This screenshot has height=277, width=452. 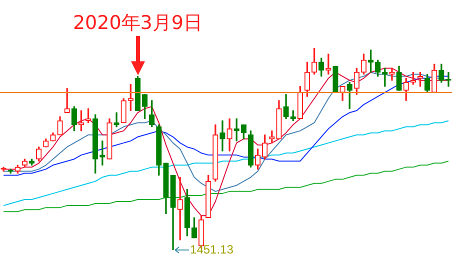 I want to click on candlestick, so click(x=223, y=136).